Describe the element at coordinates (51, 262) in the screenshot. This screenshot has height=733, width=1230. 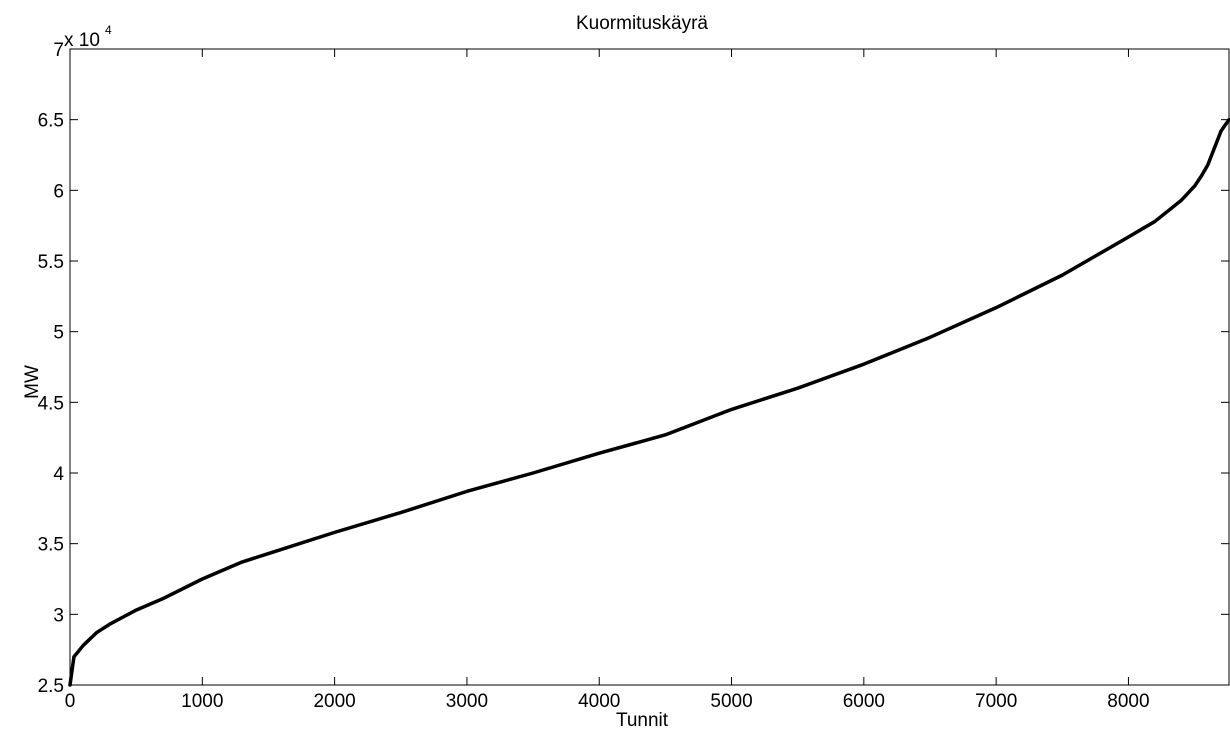
I see `y-tick-label: 5.5` at that location.